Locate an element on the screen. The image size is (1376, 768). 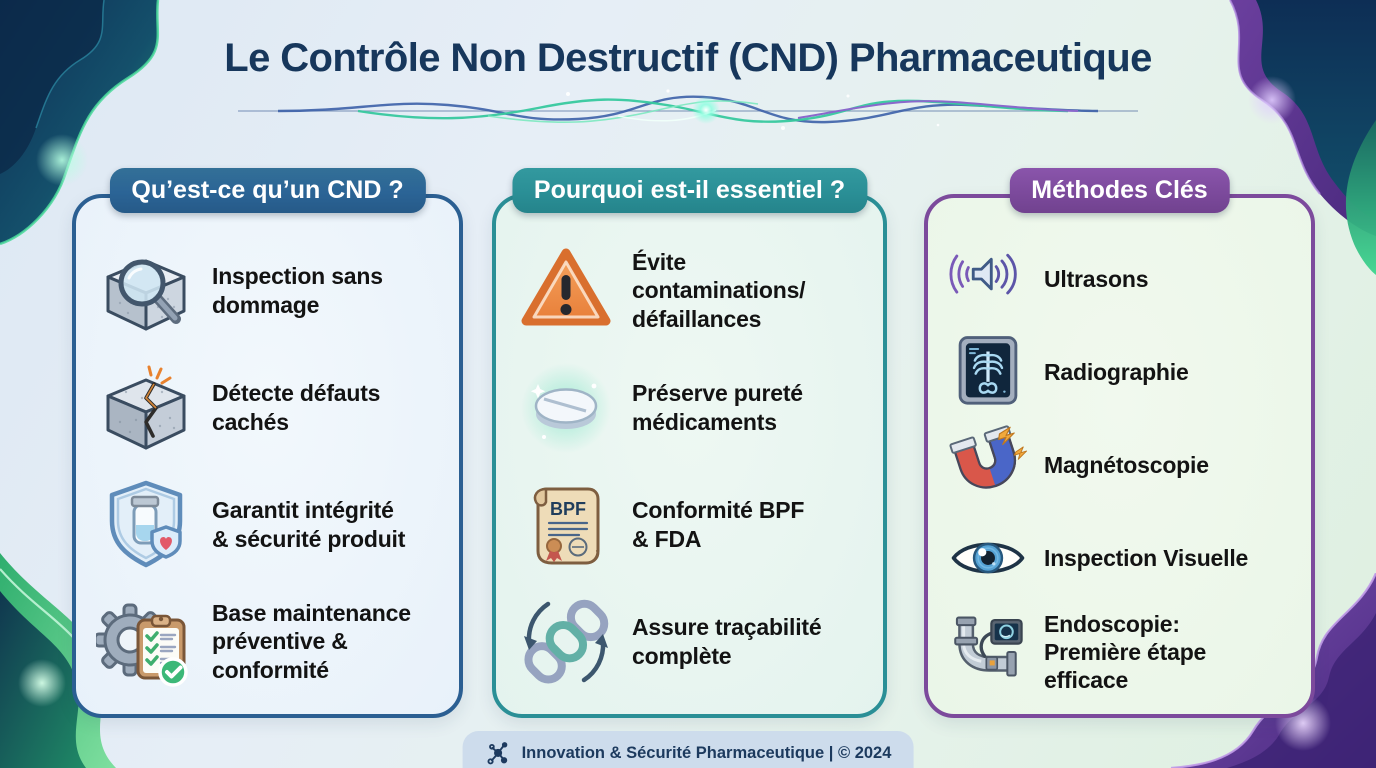
warning-triangle-icon is located at coordinates (566, 286).